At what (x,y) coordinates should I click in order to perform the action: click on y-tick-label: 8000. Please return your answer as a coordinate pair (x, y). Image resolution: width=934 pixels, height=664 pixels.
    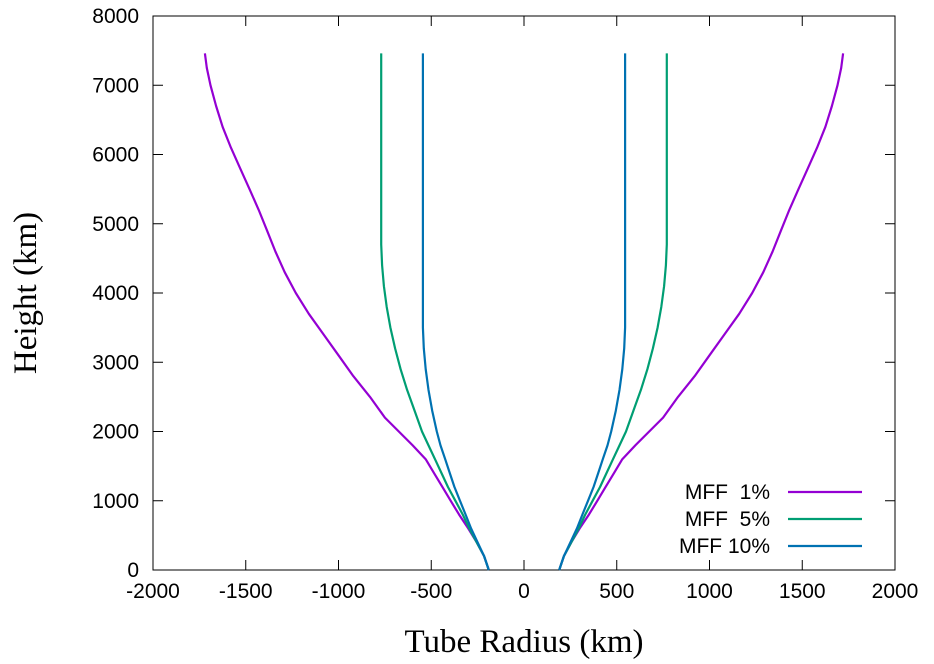
    Looking at the image, I should click on (115, 16).